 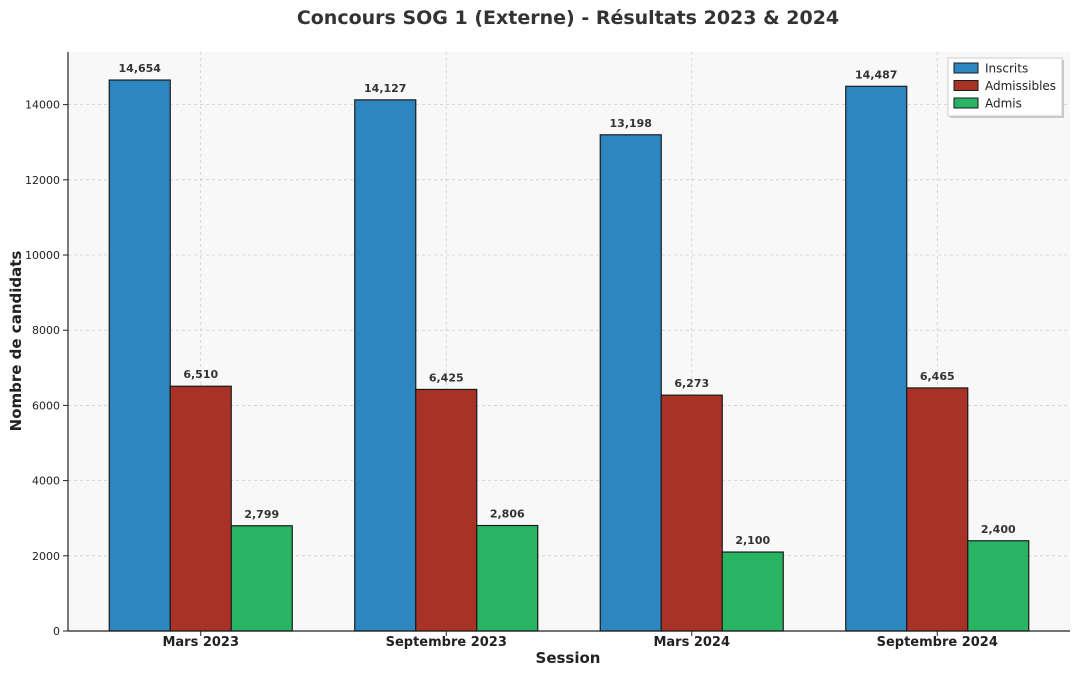 I want to click on bar-value-label: 14,654, so click(x=140, y=68).